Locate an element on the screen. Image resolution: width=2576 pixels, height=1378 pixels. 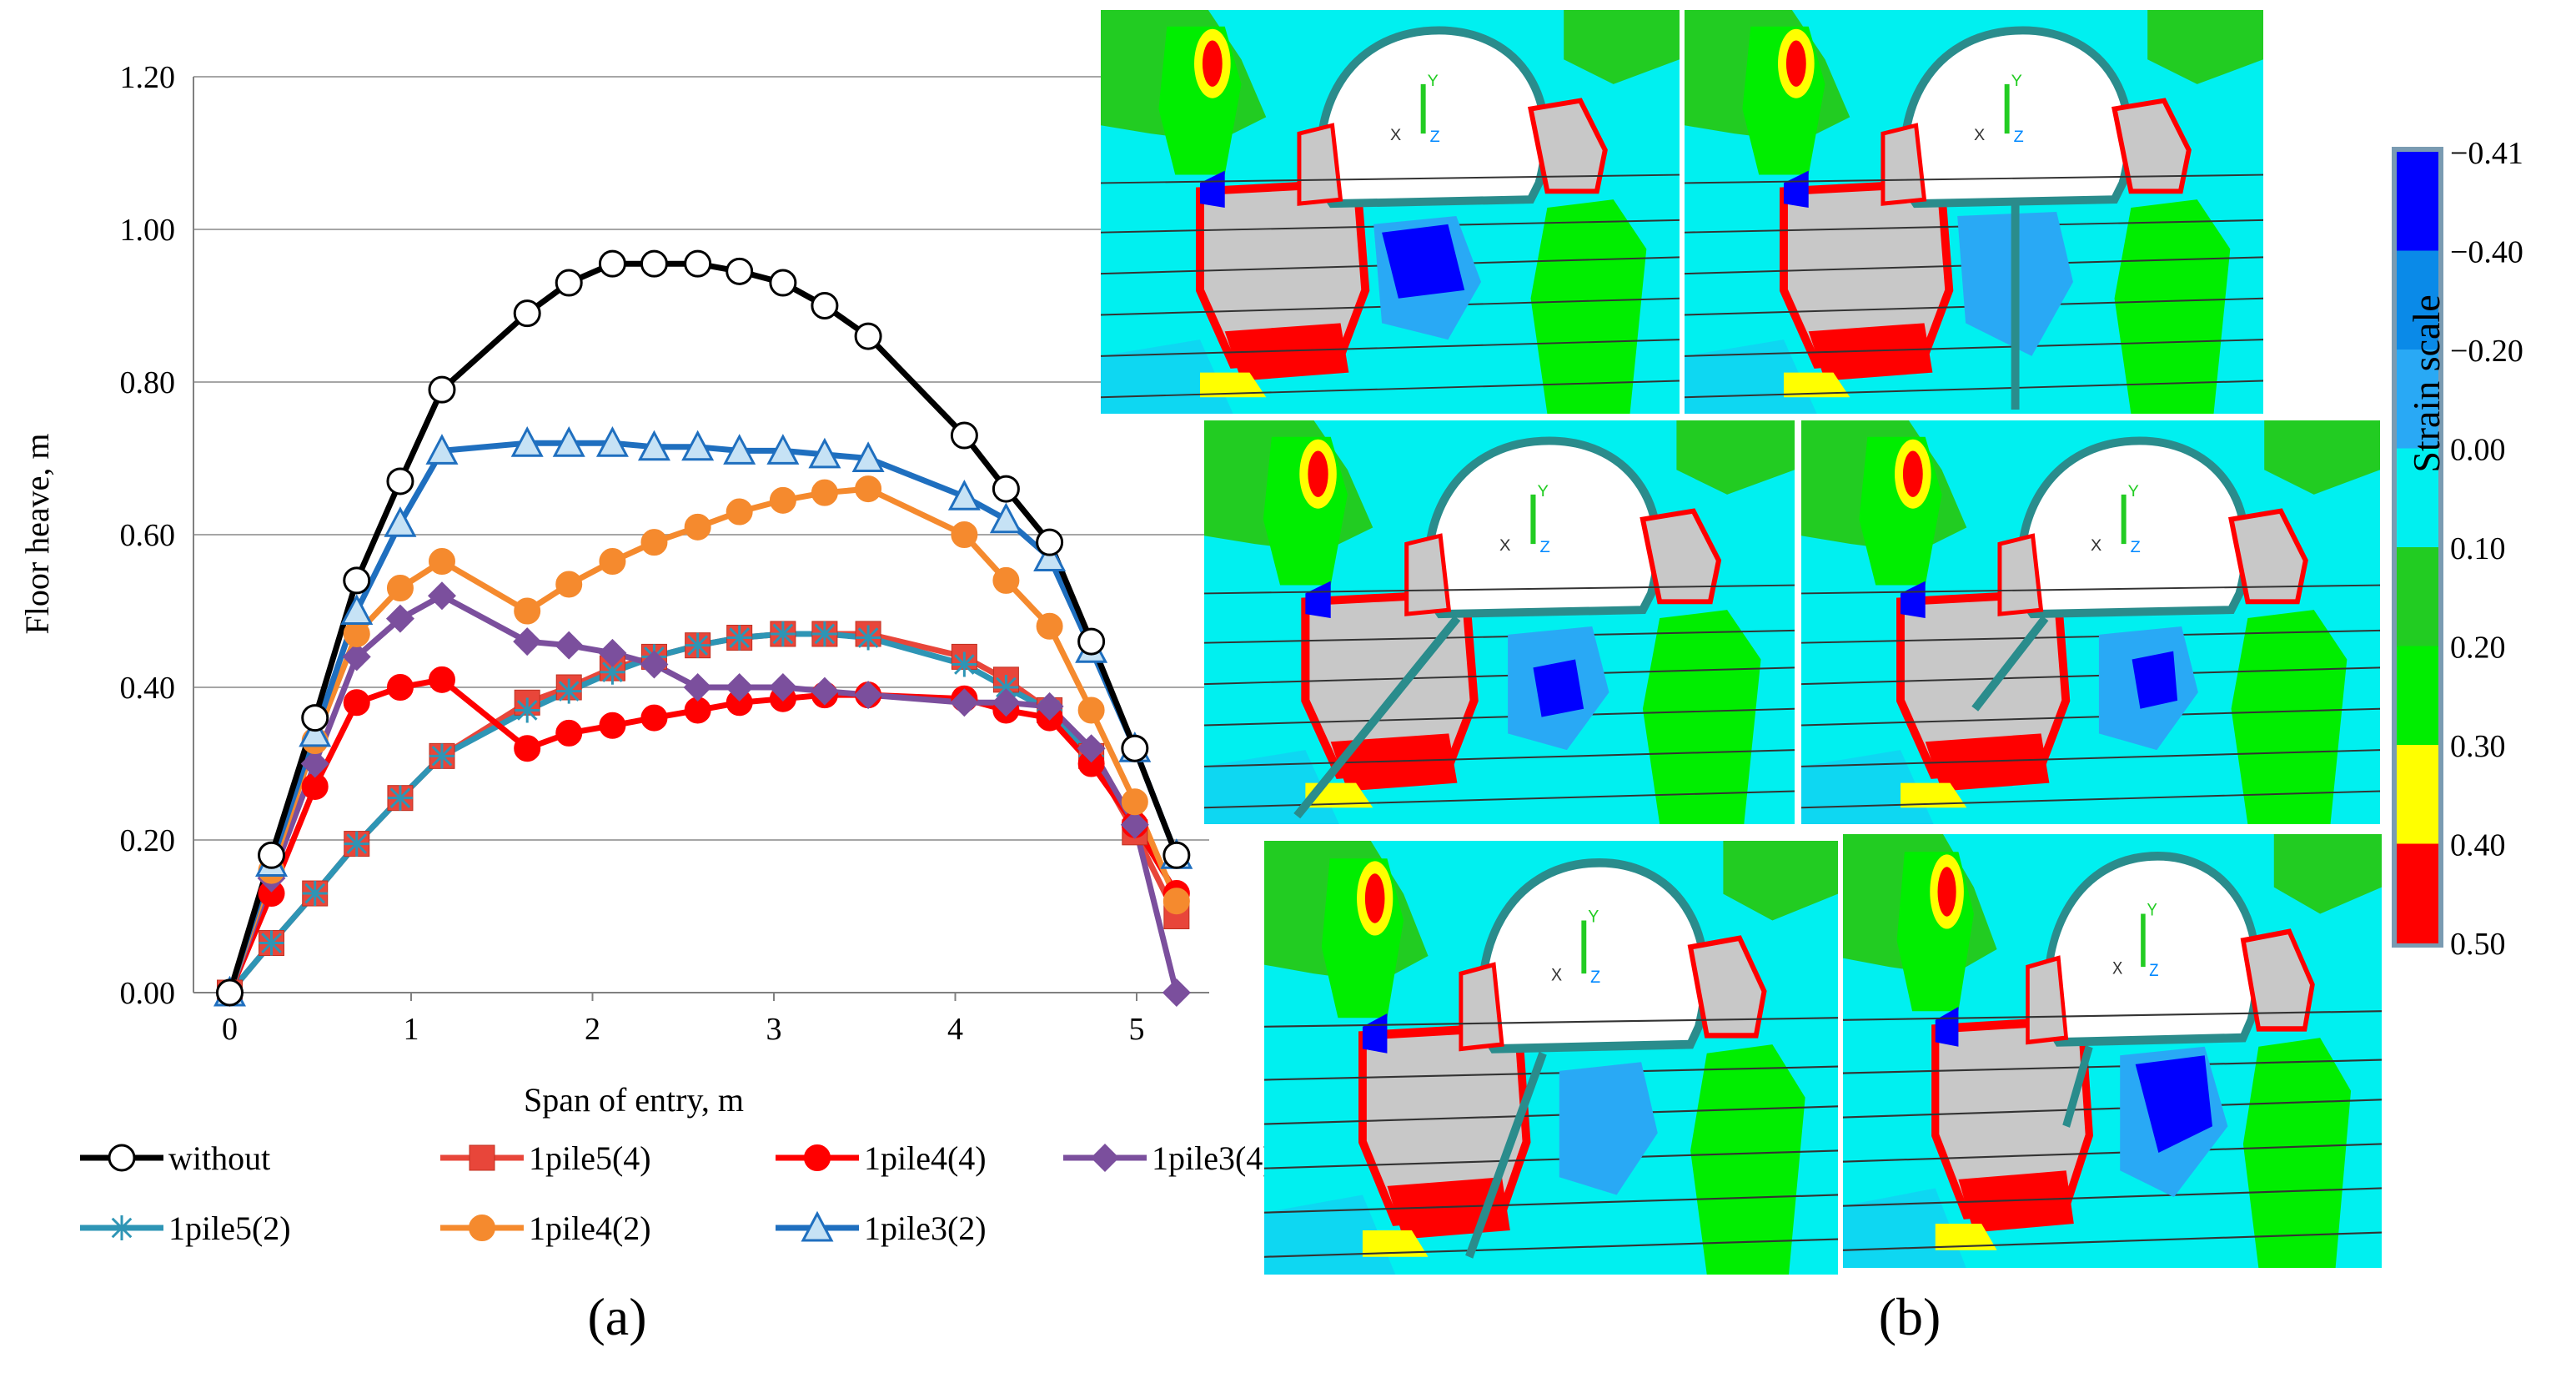
scale-tick-label: 0.50 is located at coordinates (2478, 944).